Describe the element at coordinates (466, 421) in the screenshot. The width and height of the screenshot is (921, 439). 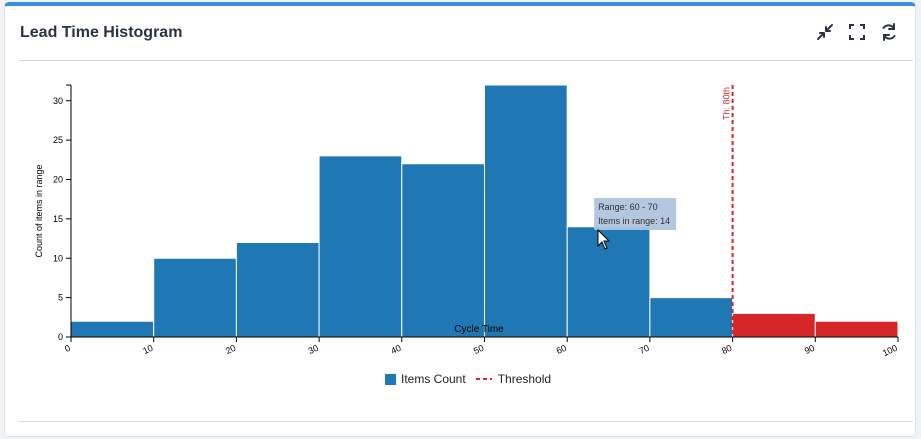
I see `footer-divider` at that location.